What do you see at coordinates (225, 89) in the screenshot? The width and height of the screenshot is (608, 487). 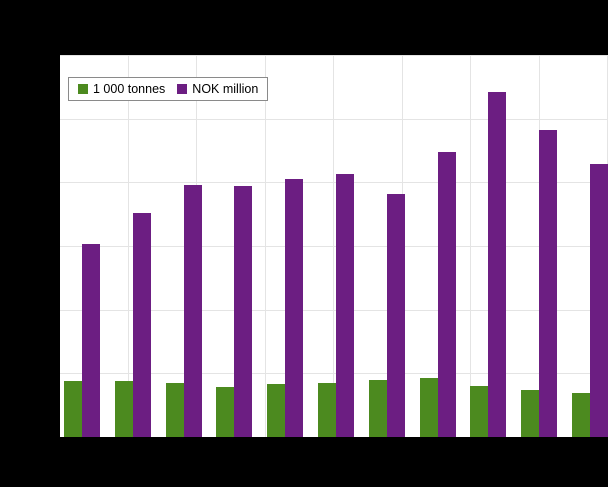 I see `legend-label: NOK million` at bounding box center [225, 89].